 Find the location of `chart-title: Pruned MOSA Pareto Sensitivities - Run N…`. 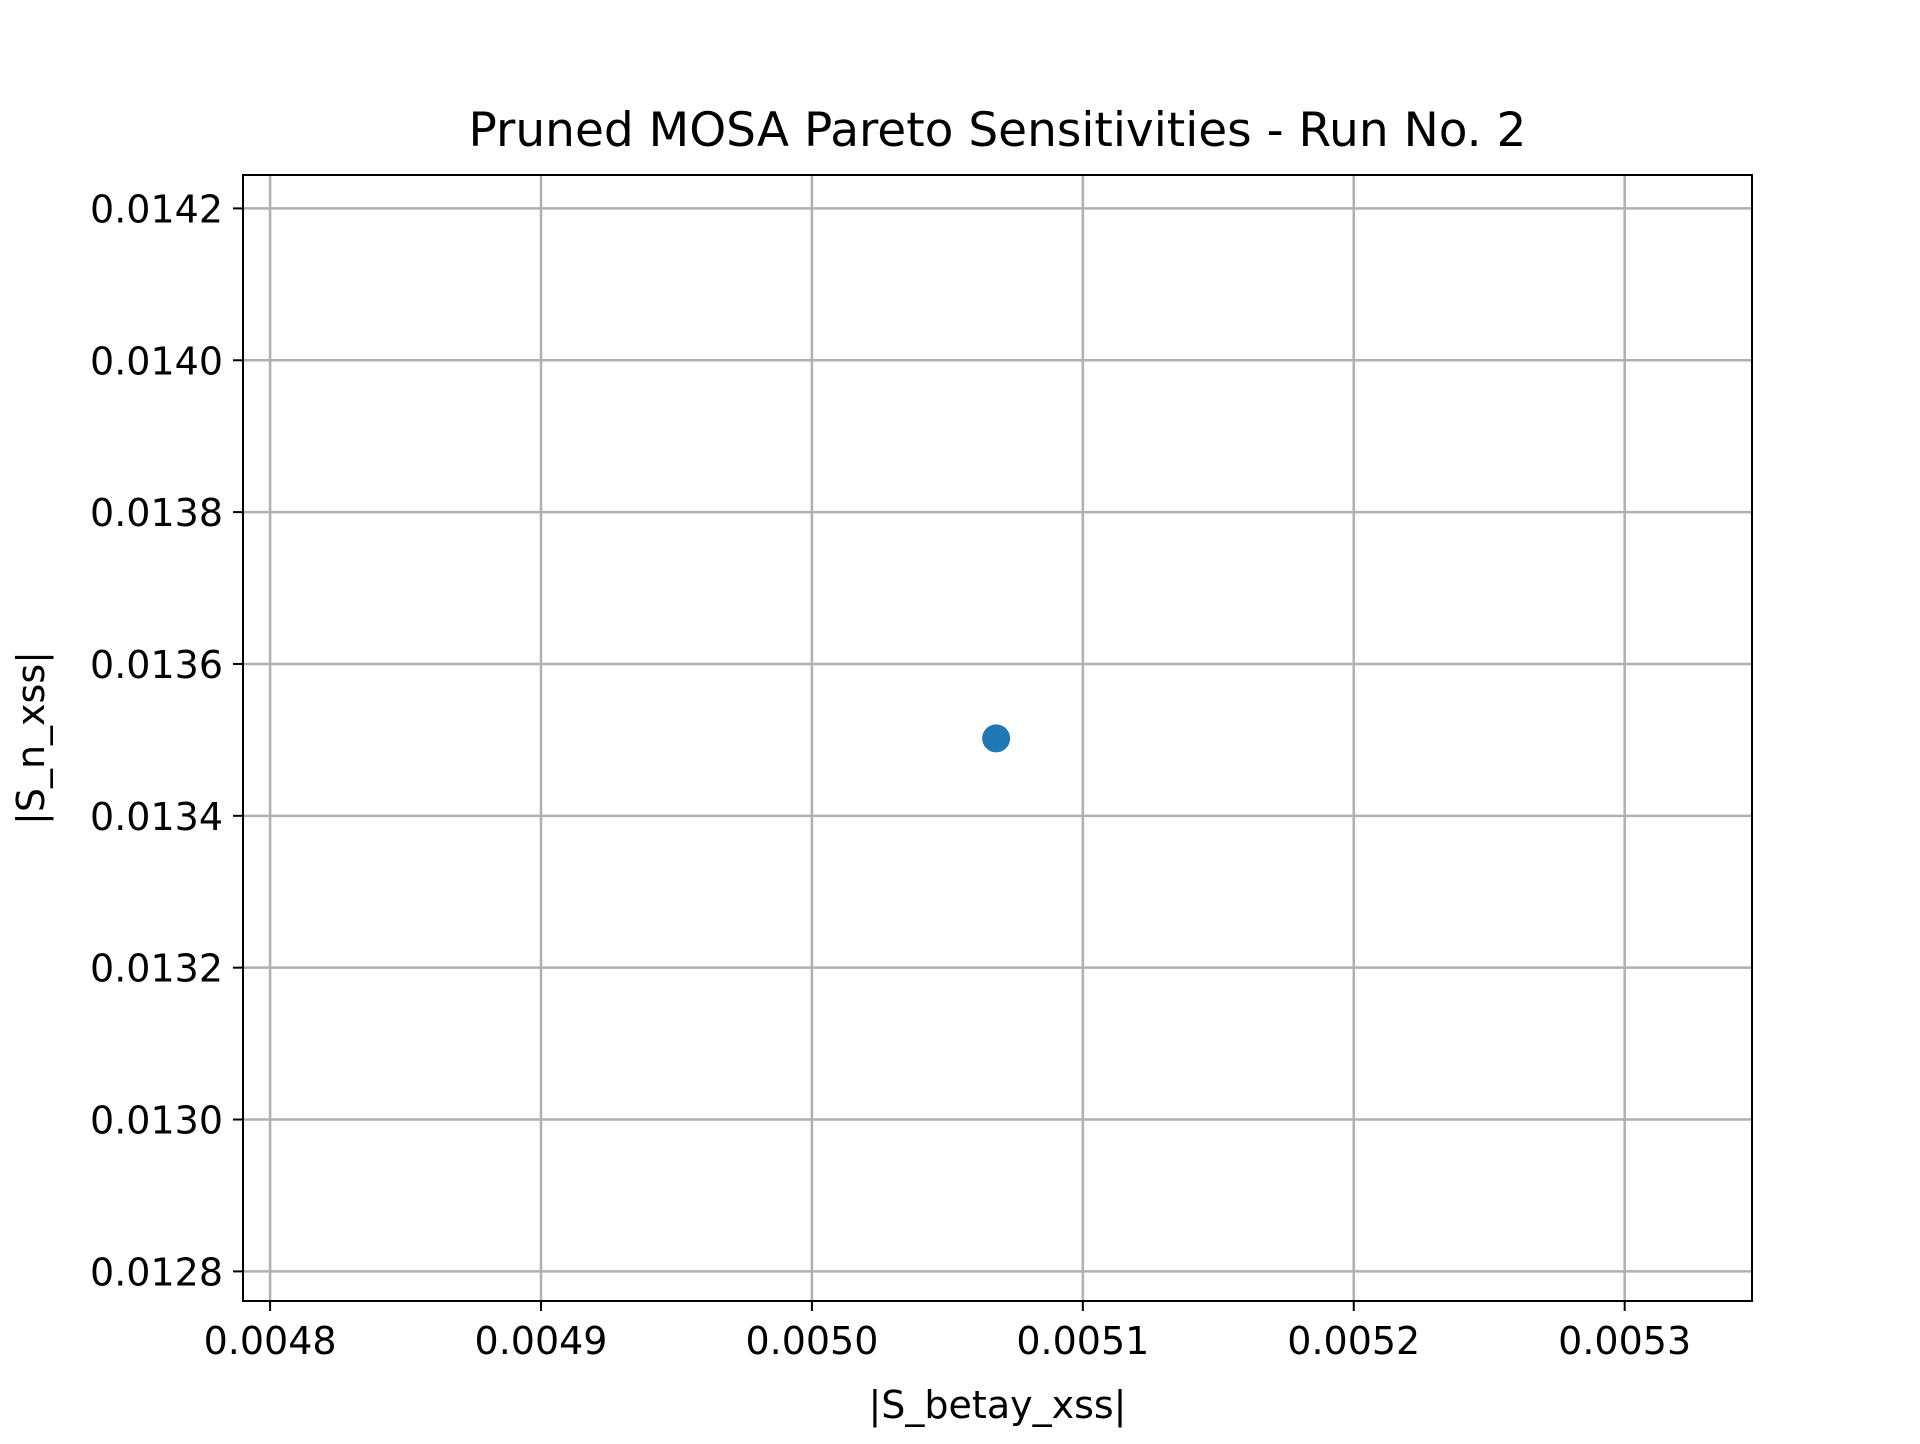

chart-title: Pruned MOSA Pareto Sensitivities - Run N… is located at coordinates (998, 130).